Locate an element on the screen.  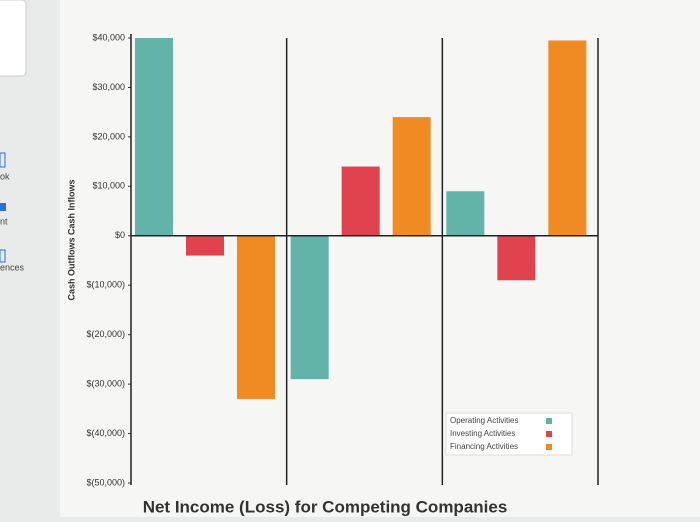
legend-label: Operating Activities is located at coordinates (484, 420).